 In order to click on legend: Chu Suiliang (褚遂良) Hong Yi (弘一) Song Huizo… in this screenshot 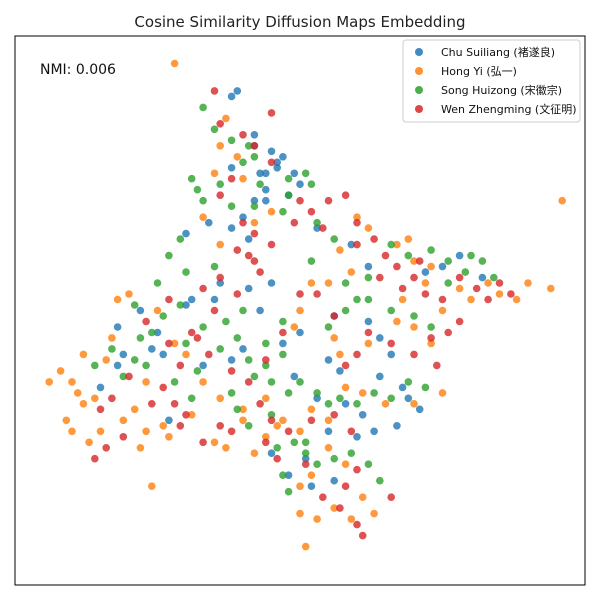, I will do `click(491, 81)`.